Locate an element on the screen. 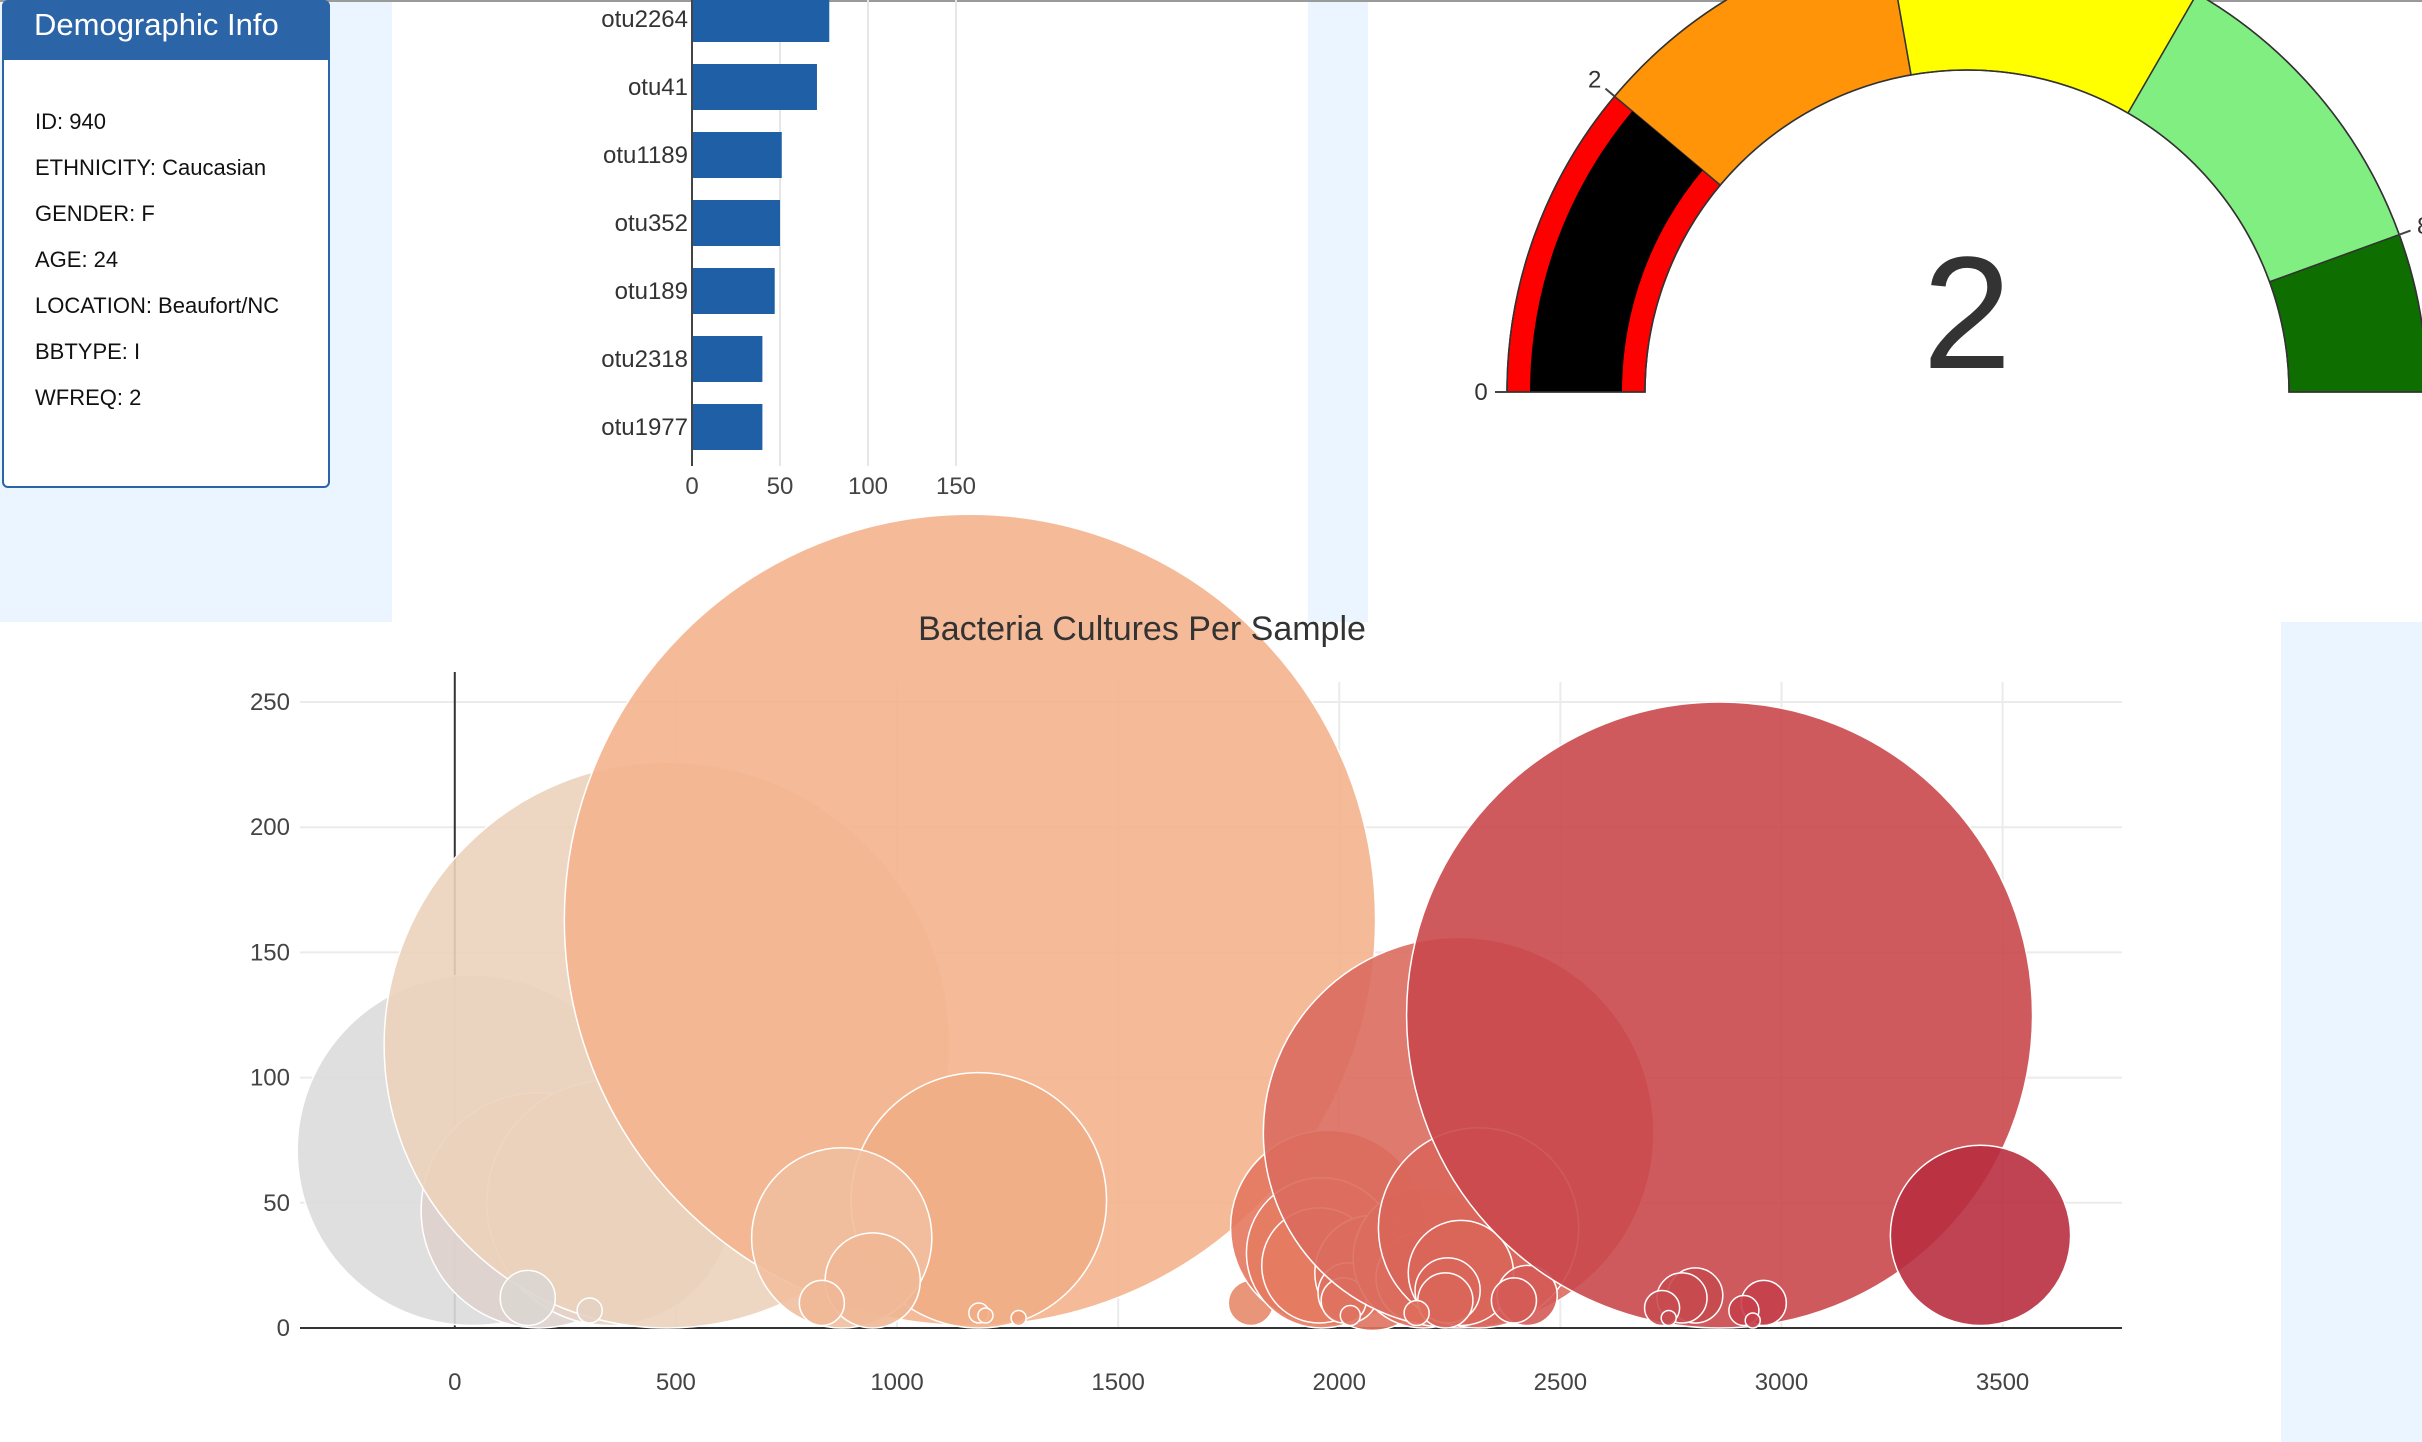 The width and height of the screenshot is (2422, 1442). gauge-value-bar is located at coordinates (1616, 252).